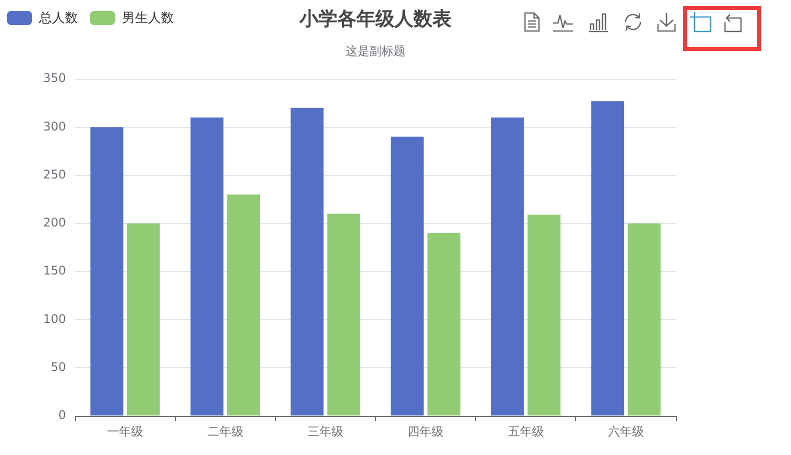 This screenshot has height=455, width=791. What do you see at coordinates (54, 319) in the screenshot?
I see `y-tick-label: 100` at bounding box center [54, 319].